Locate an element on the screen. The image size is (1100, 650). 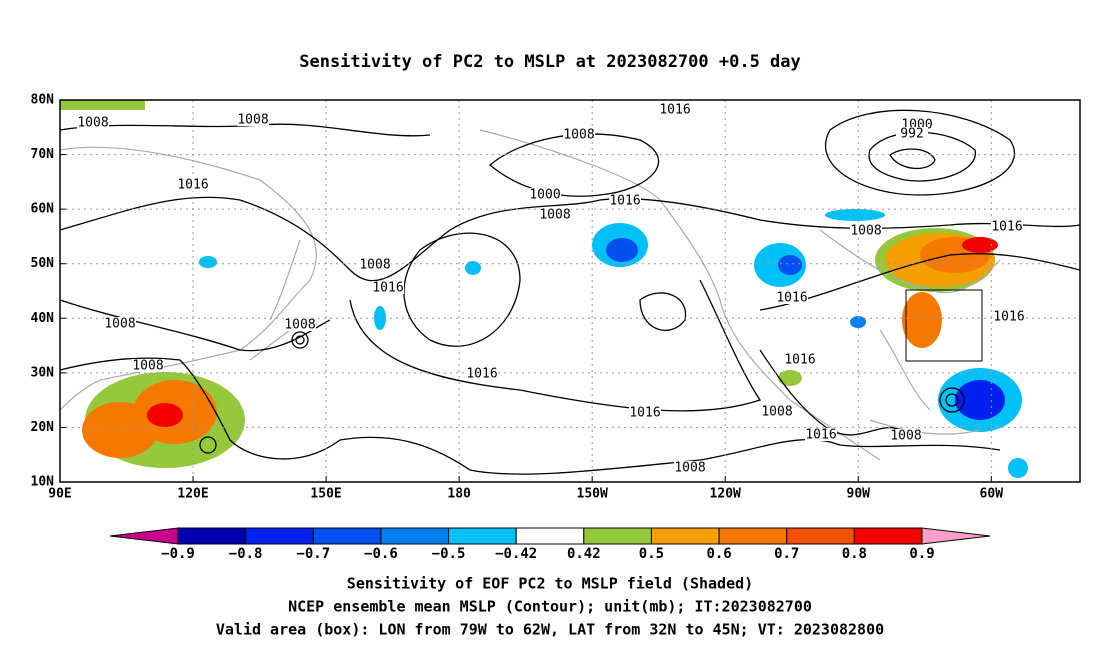
x-tick-label: 150E is located at coordinates (325, 494).